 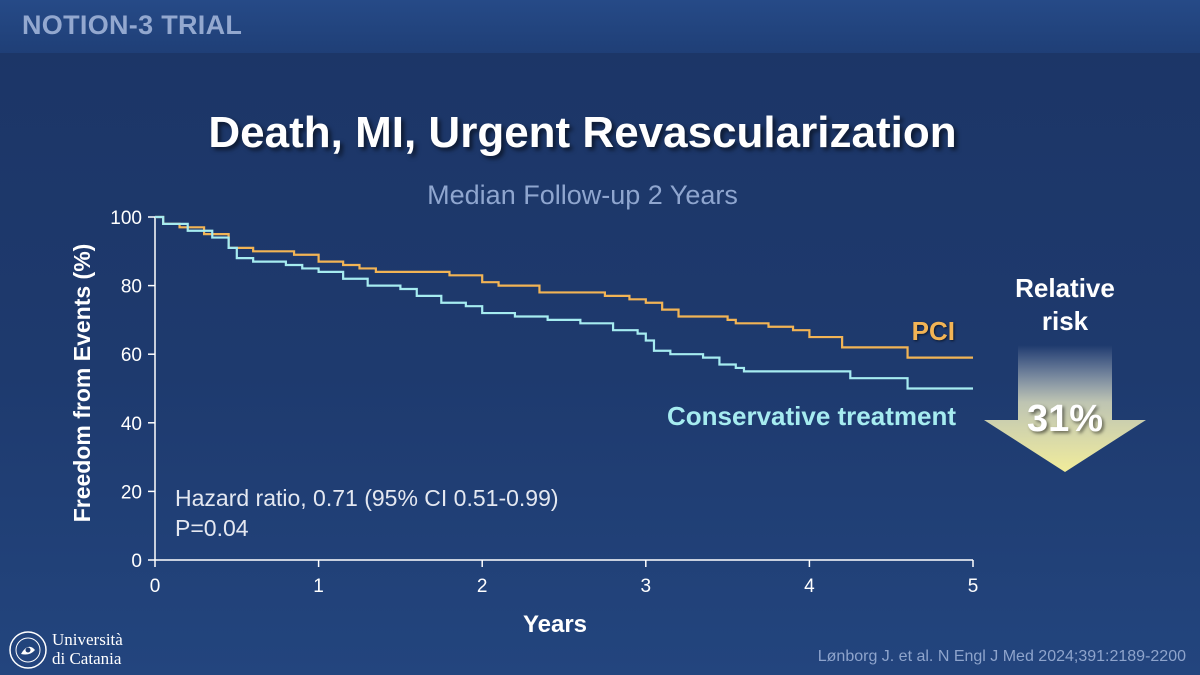 What do you see at coordinates (555, 624) in the screenshot?
I see `x-axis-label: Years` at bounding box center [555, 624].